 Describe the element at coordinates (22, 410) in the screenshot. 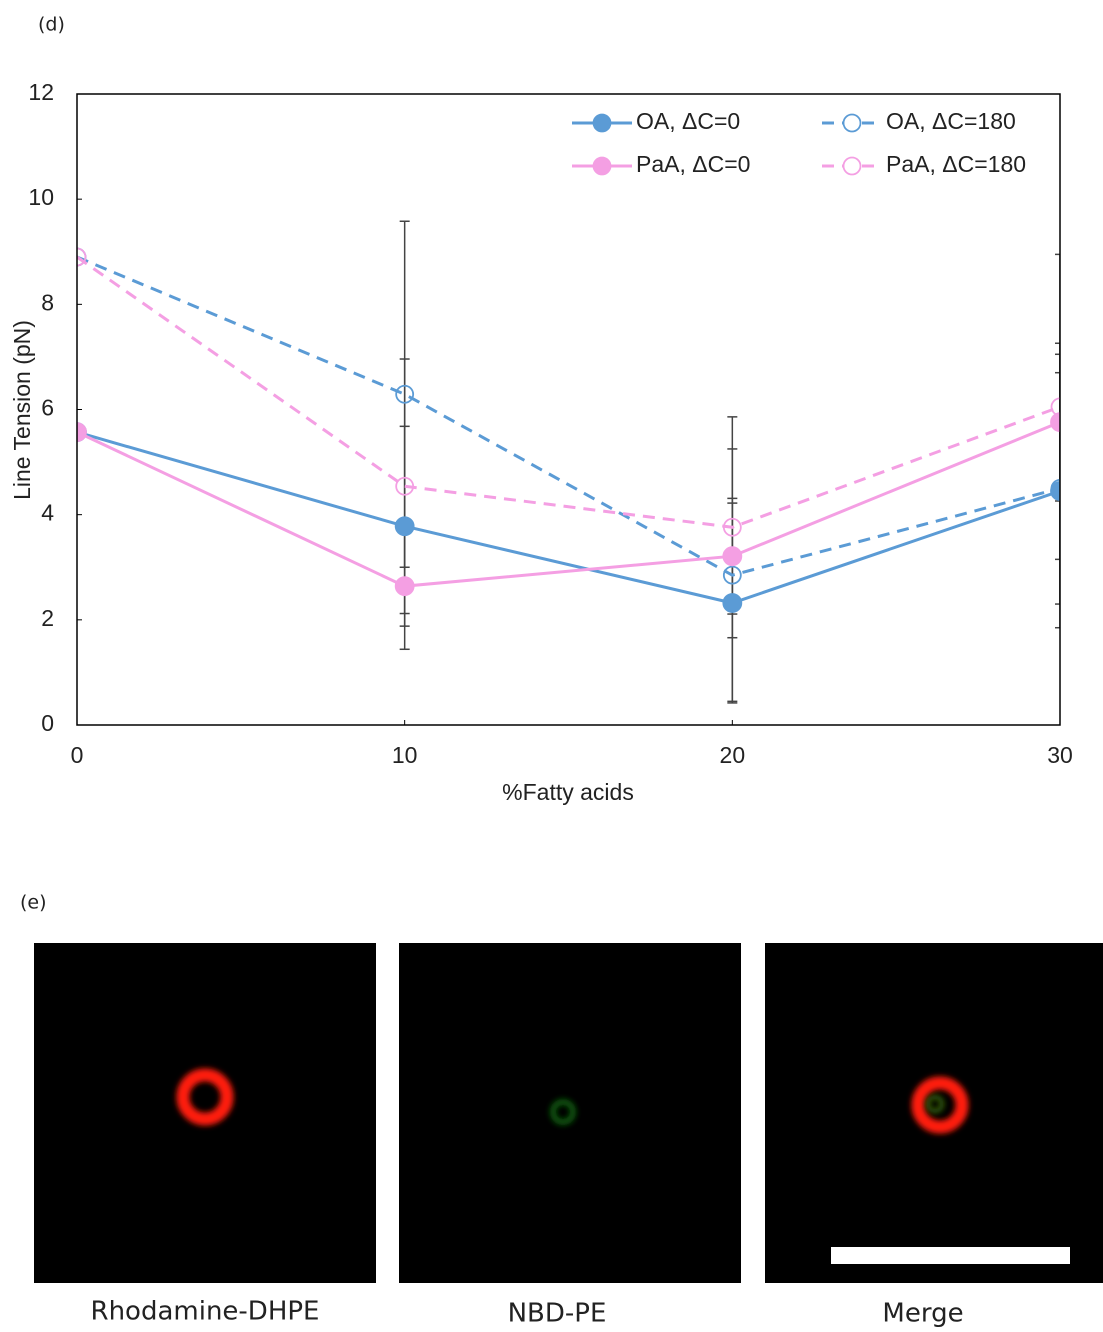

I see `y-axis-label: Line Tension (pN)` at that location.